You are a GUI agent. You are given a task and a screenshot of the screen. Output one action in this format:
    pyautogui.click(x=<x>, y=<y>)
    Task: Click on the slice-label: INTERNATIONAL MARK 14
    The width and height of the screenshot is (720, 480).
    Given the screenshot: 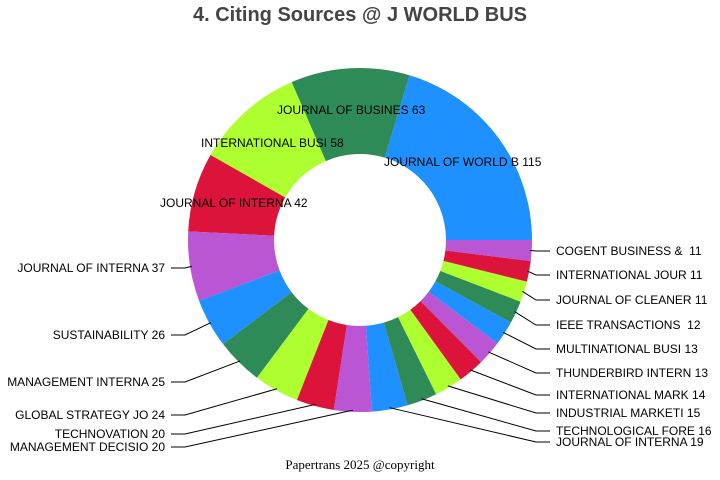 What is the action you would take?
    pyautogui.click(x=631, y=395)
    